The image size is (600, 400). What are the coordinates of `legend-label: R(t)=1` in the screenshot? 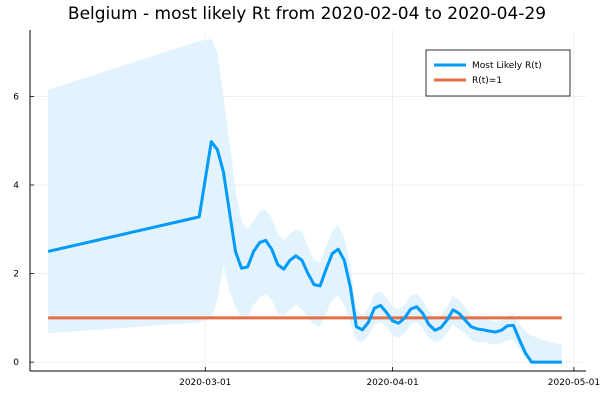 It's located at (487, 81).